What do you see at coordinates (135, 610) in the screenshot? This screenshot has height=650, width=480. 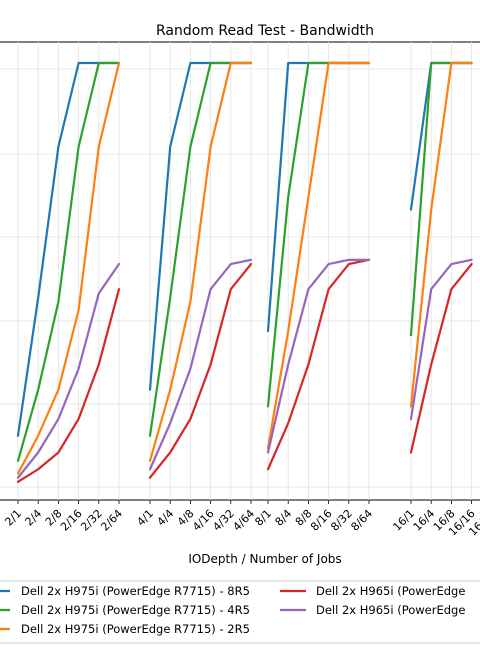 I see `legend-label: Dell 2x H975i (PowerEdge R7715) - 4R5` at bounding box center [135, 610].